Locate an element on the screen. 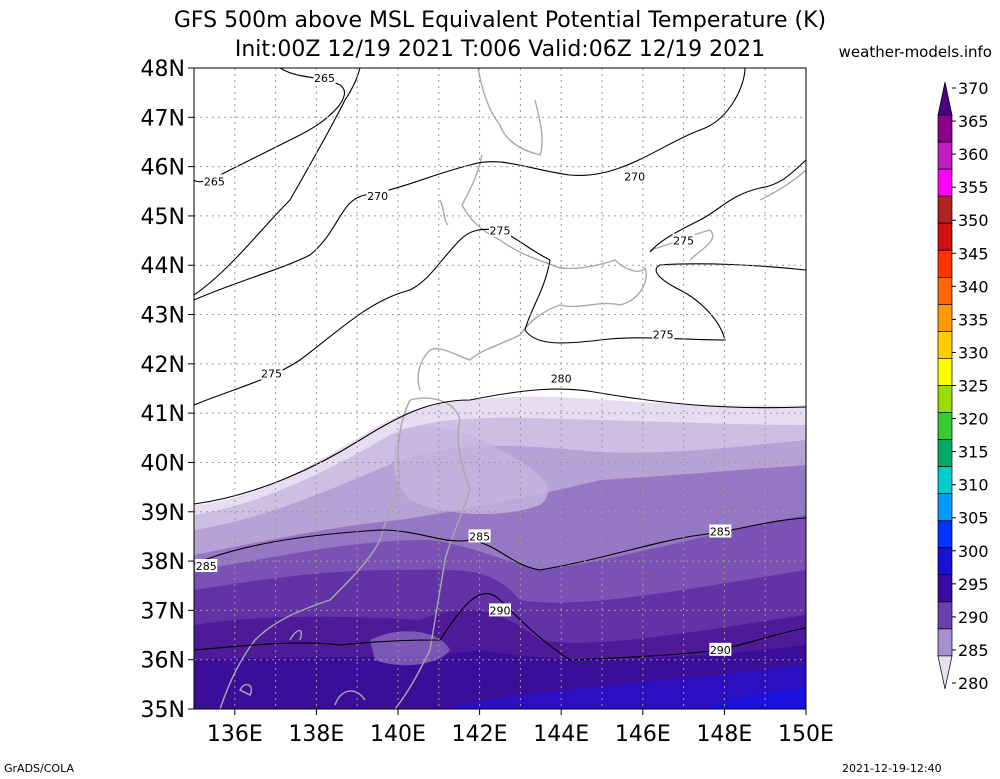  contour-label-text: 280 is located at coordinates (561, 379).